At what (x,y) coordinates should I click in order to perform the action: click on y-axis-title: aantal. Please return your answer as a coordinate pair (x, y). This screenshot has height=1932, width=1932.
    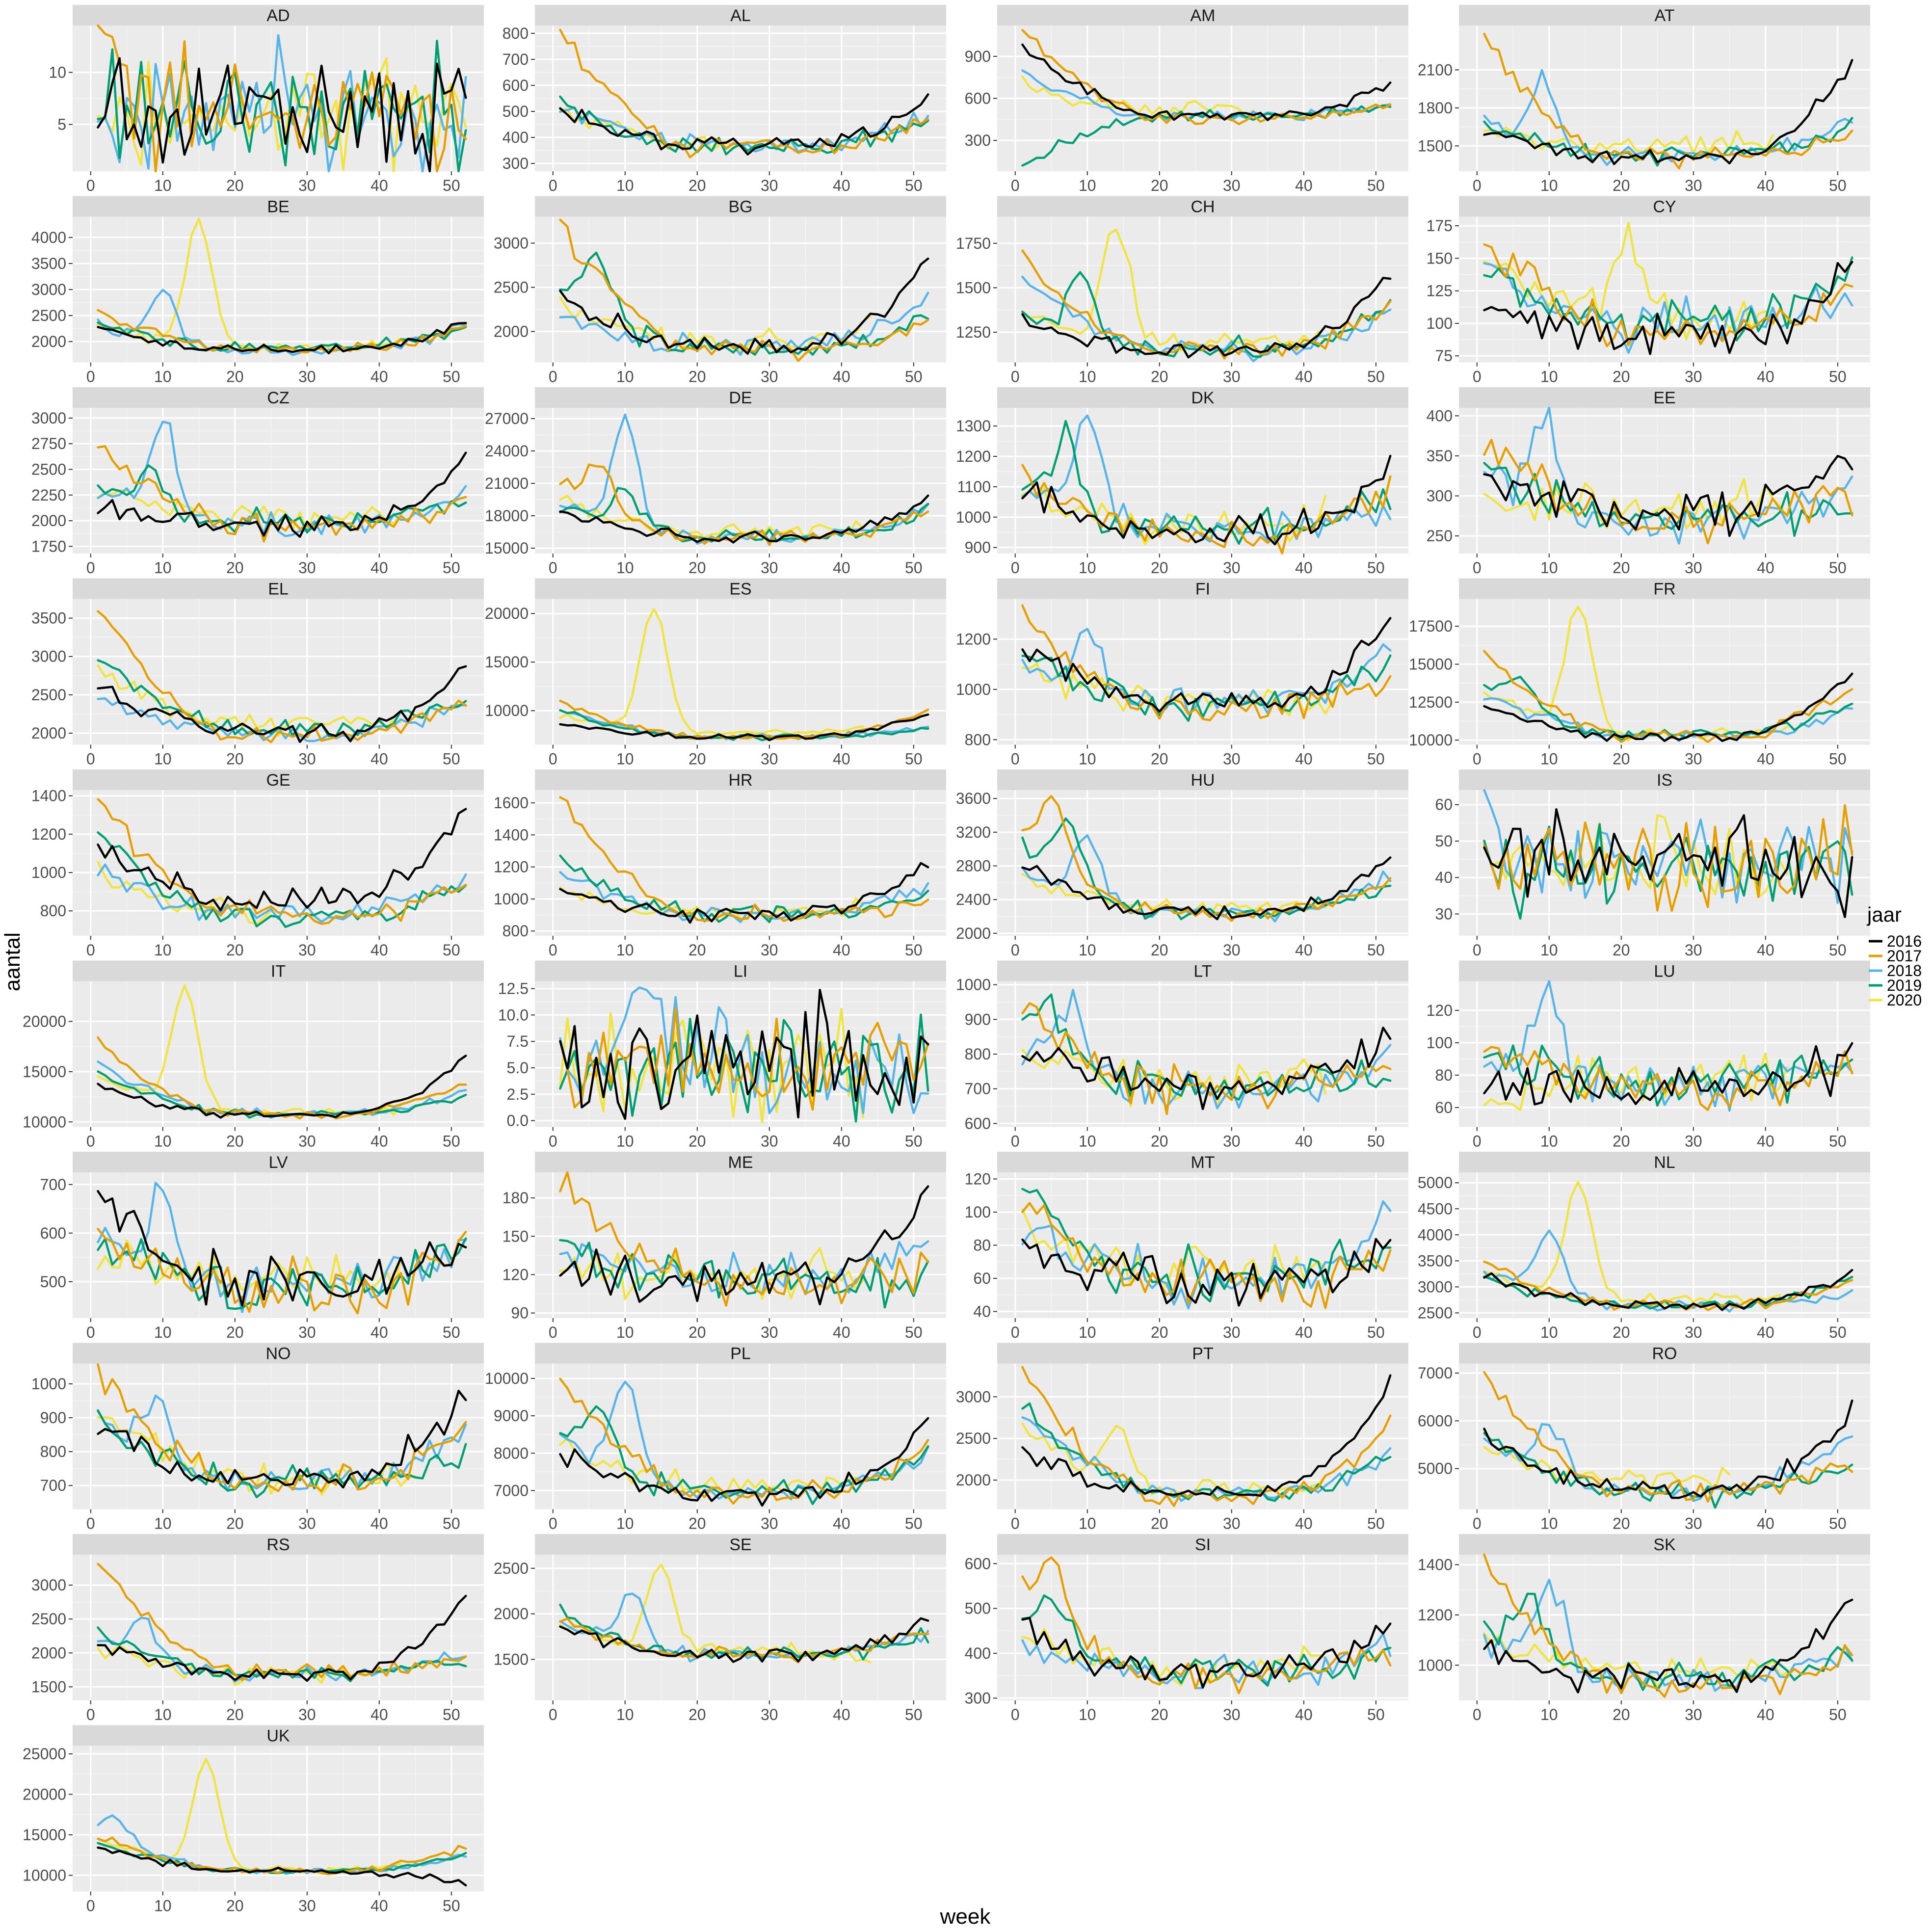
    Looking at the image, I should click on (12, 962).